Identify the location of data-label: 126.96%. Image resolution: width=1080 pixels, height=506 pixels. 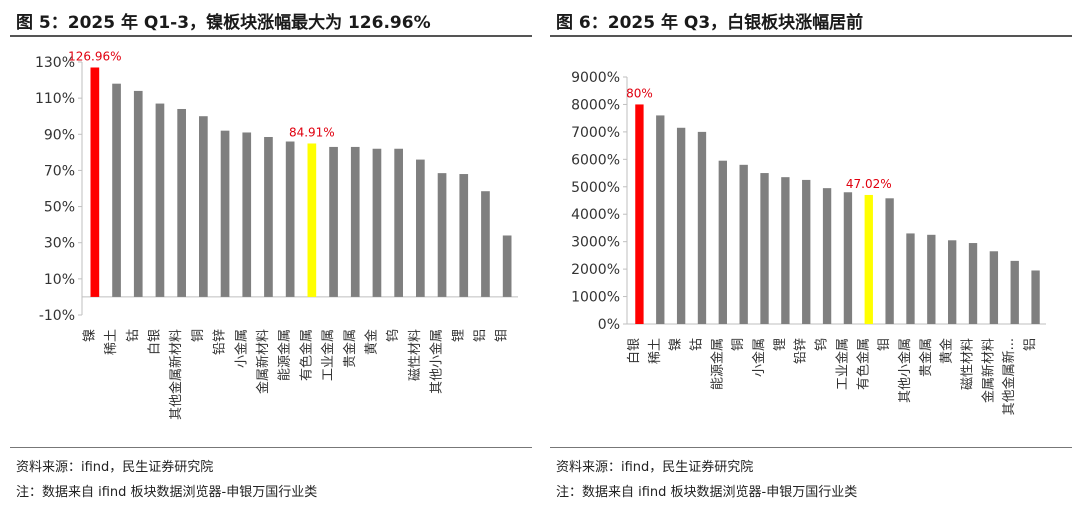
(94, 56).